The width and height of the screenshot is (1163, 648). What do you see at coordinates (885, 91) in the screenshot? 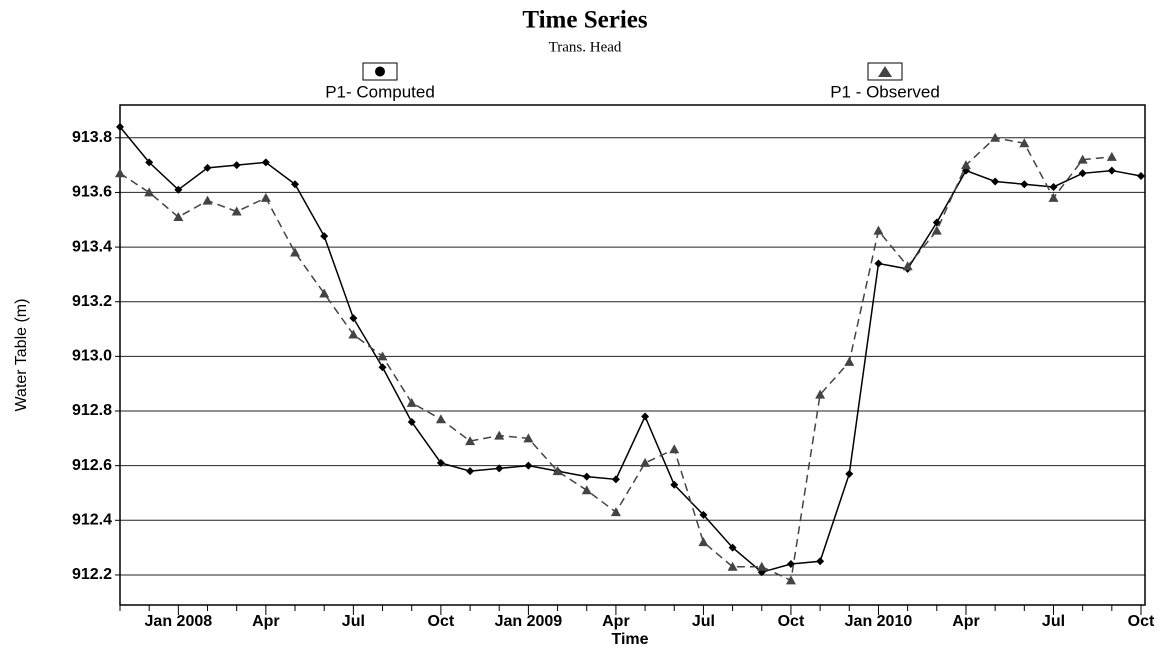
I see `legend-label: P1 - Observed` at bounding box center [885, 91].